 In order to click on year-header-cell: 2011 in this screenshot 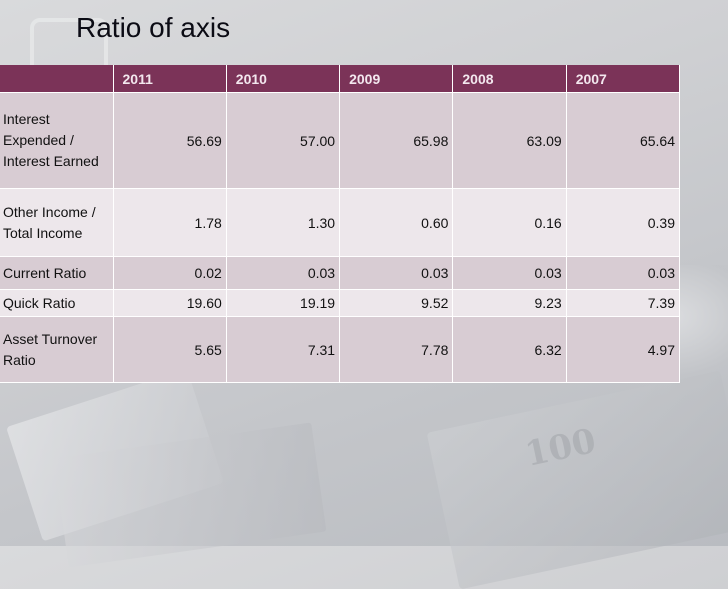, I will do `click(170, 79)`.